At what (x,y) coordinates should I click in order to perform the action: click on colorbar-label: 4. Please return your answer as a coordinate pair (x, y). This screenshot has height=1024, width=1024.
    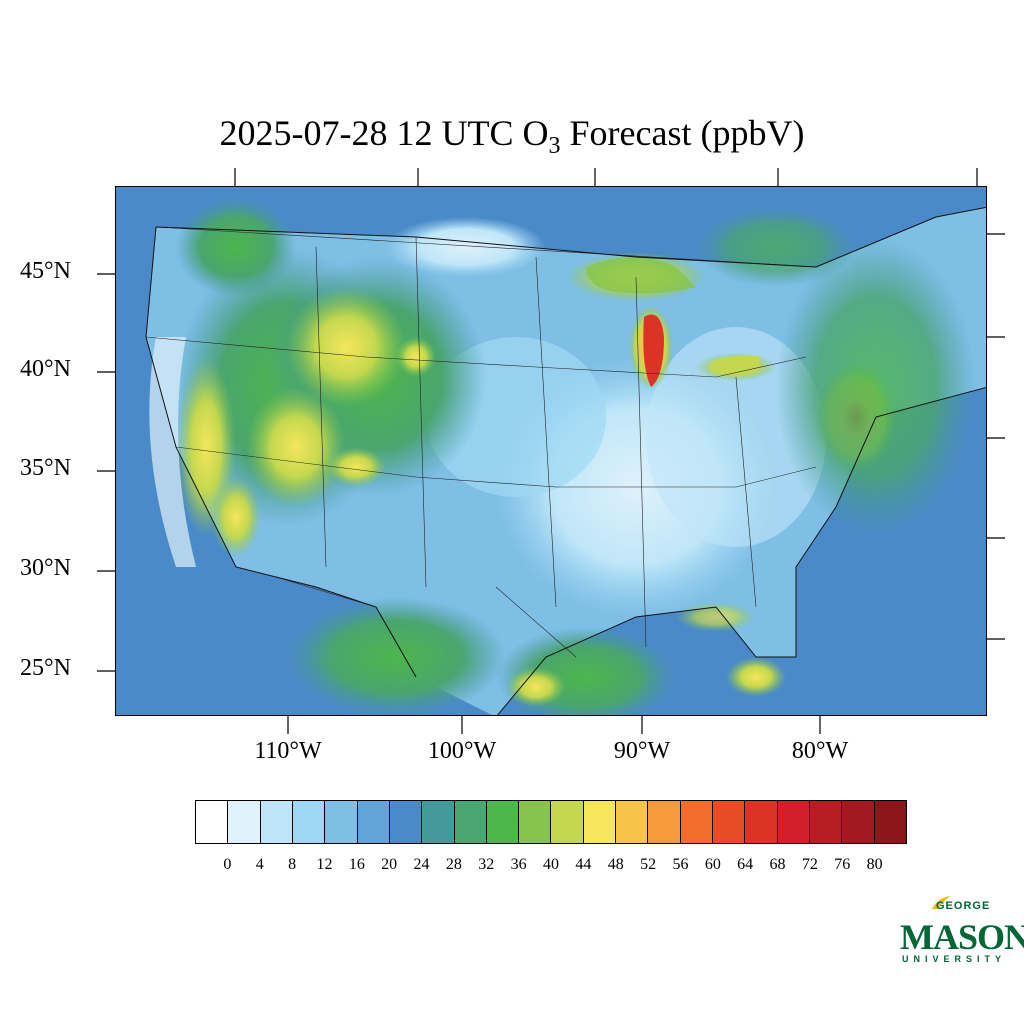
    Looking at the image, I should click on (259, 864).